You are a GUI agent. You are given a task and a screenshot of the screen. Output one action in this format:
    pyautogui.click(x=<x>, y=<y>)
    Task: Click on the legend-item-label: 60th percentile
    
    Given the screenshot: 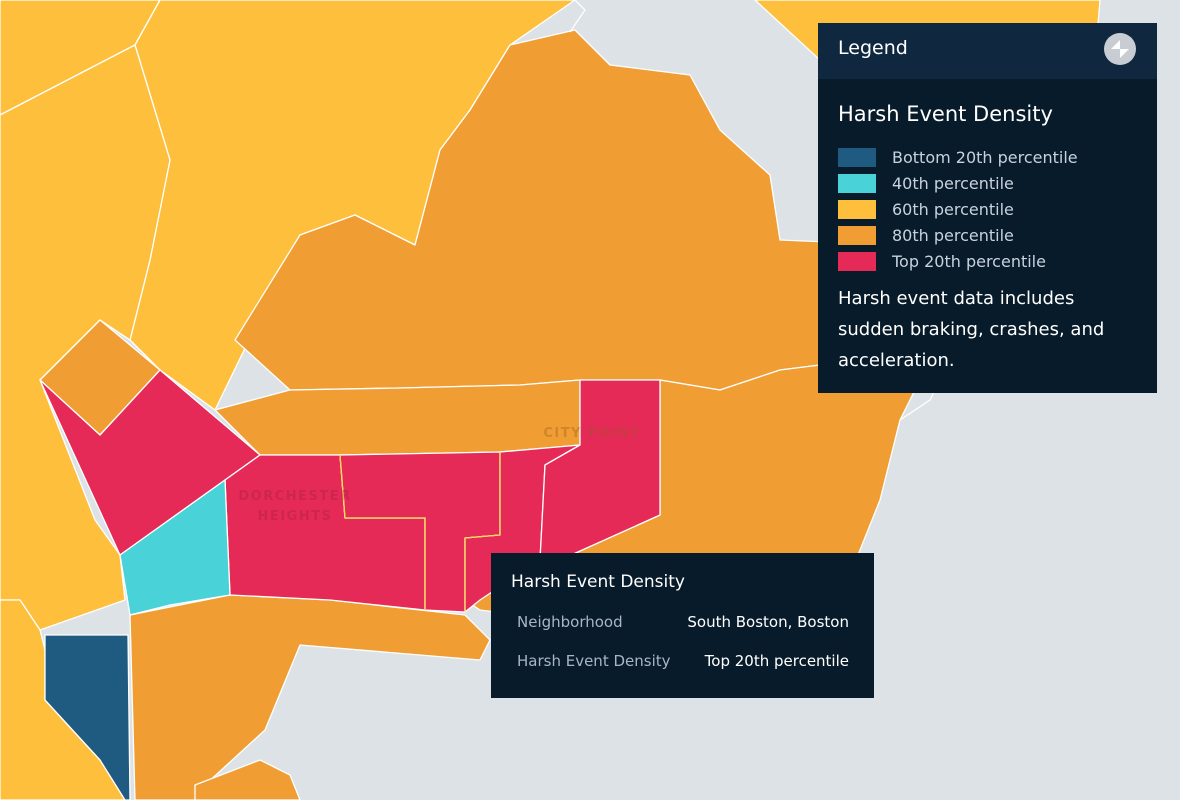 What is the action you would take?
    pyautogui.click(x=953, y=209)
    